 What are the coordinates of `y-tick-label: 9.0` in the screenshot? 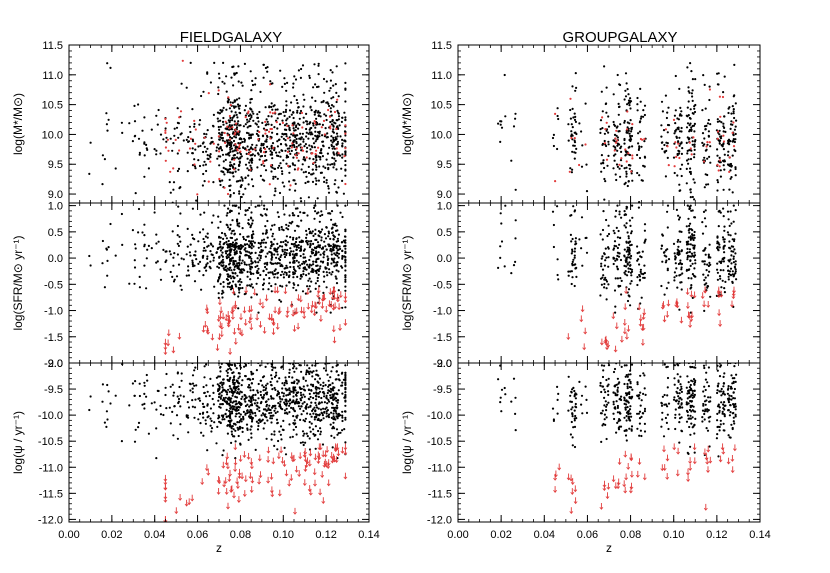 It's located at (55, 195).